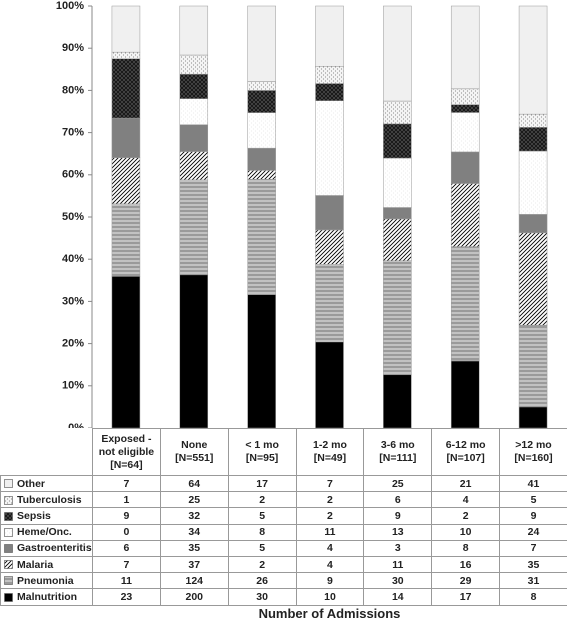 Image resolution: width=567 pixels, height=623 pixels. I want to click on y-tick-label: 70%, so click(73, 133).